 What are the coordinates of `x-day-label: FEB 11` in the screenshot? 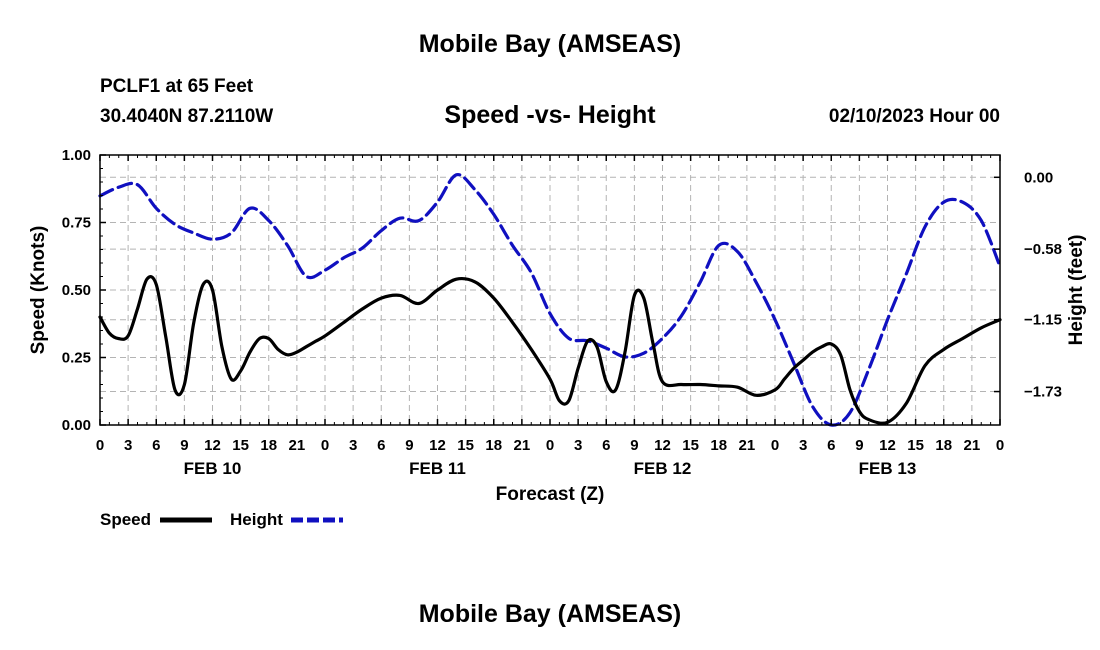 It's located at (437, 468).